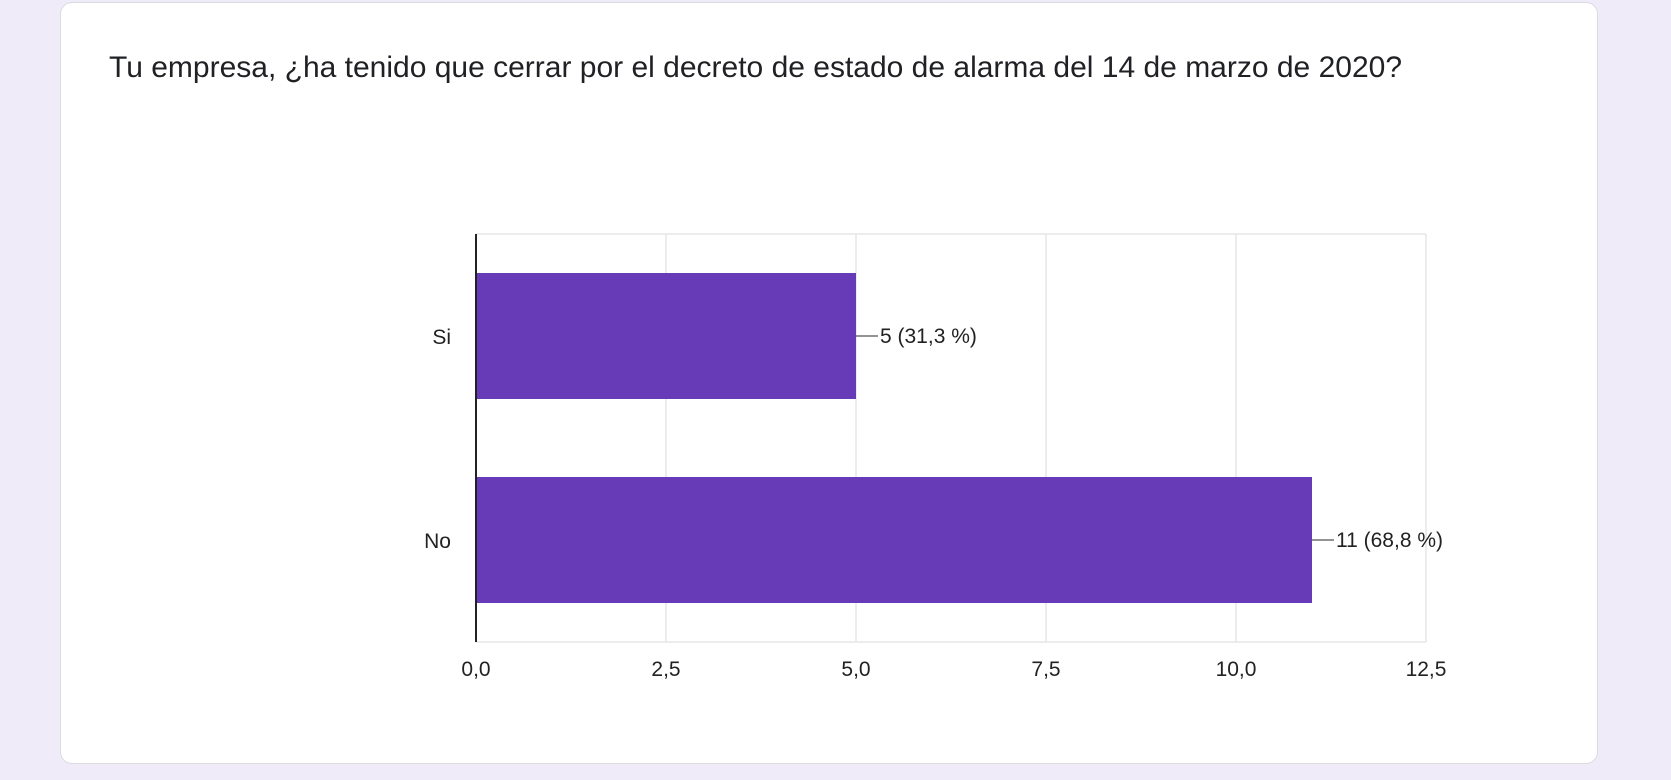 The width and height of the screenshot is (1671, 780). Describe the element at coordinates (1236, 669) in the screenshot. I see `x-tick-label: 10,0` at that location.